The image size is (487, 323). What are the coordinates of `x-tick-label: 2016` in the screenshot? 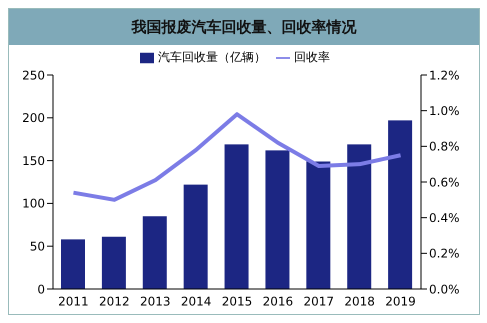 It's located at (278, 301).